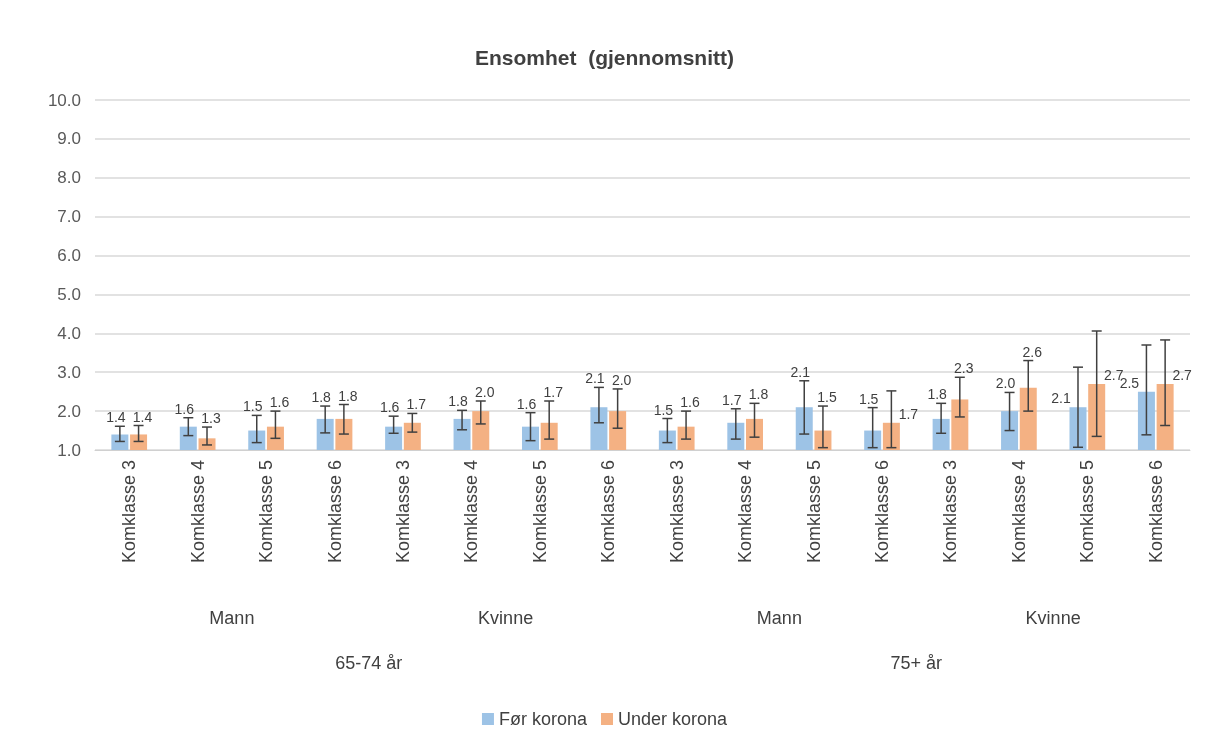 The height and width of the screenshot is (747, 1209). Describe the element at coordinates (604, 57) in the screenshot. I see `chart-title: Ensomhet (gjennomsnitt)` at that location.